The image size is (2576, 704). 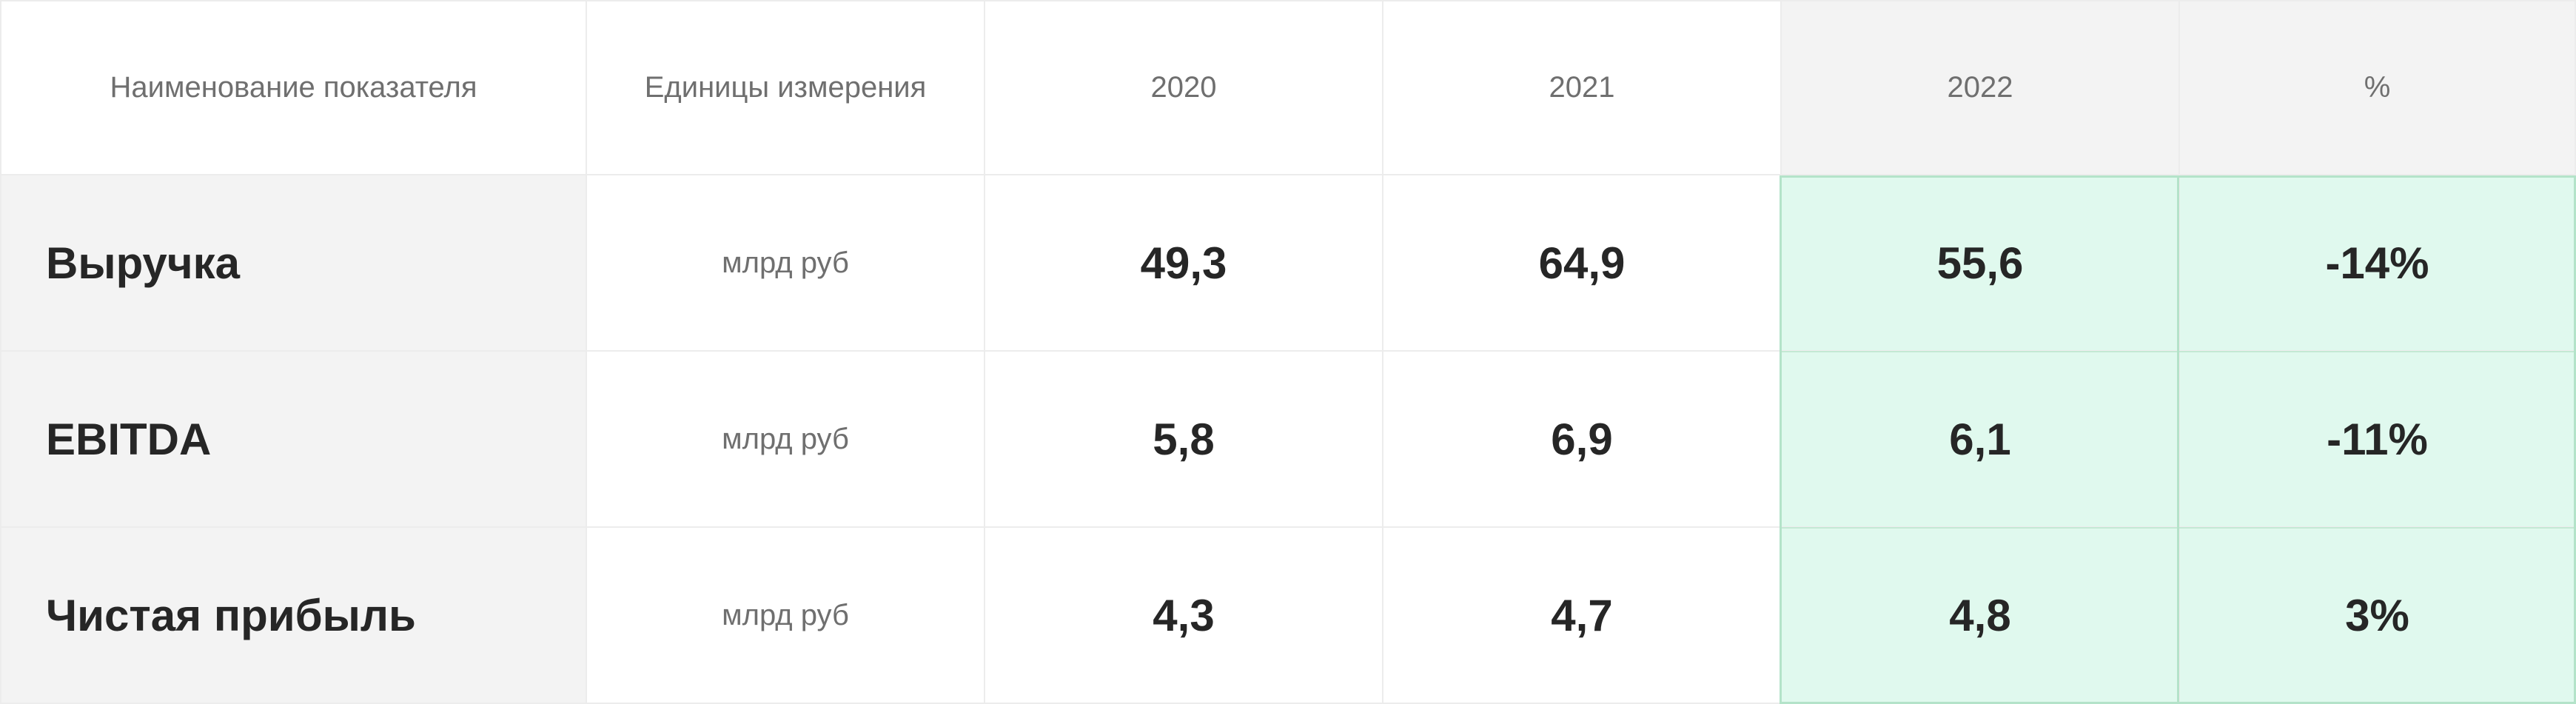 I want to click on header-year-2021: 2021, so click(x=1582, y=87).